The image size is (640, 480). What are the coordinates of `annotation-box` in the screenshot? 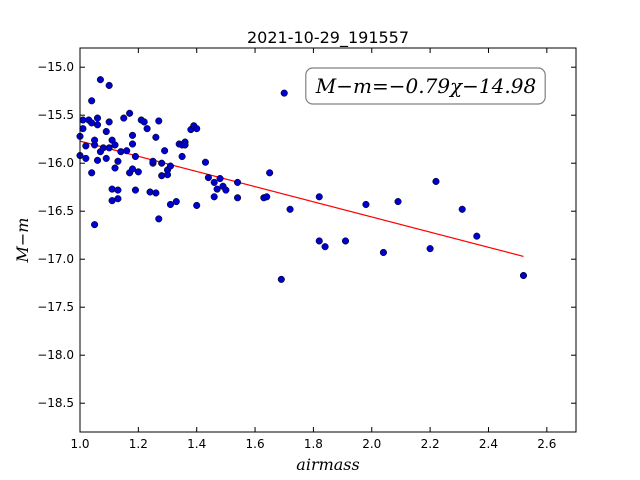 It's located at (425, 86).